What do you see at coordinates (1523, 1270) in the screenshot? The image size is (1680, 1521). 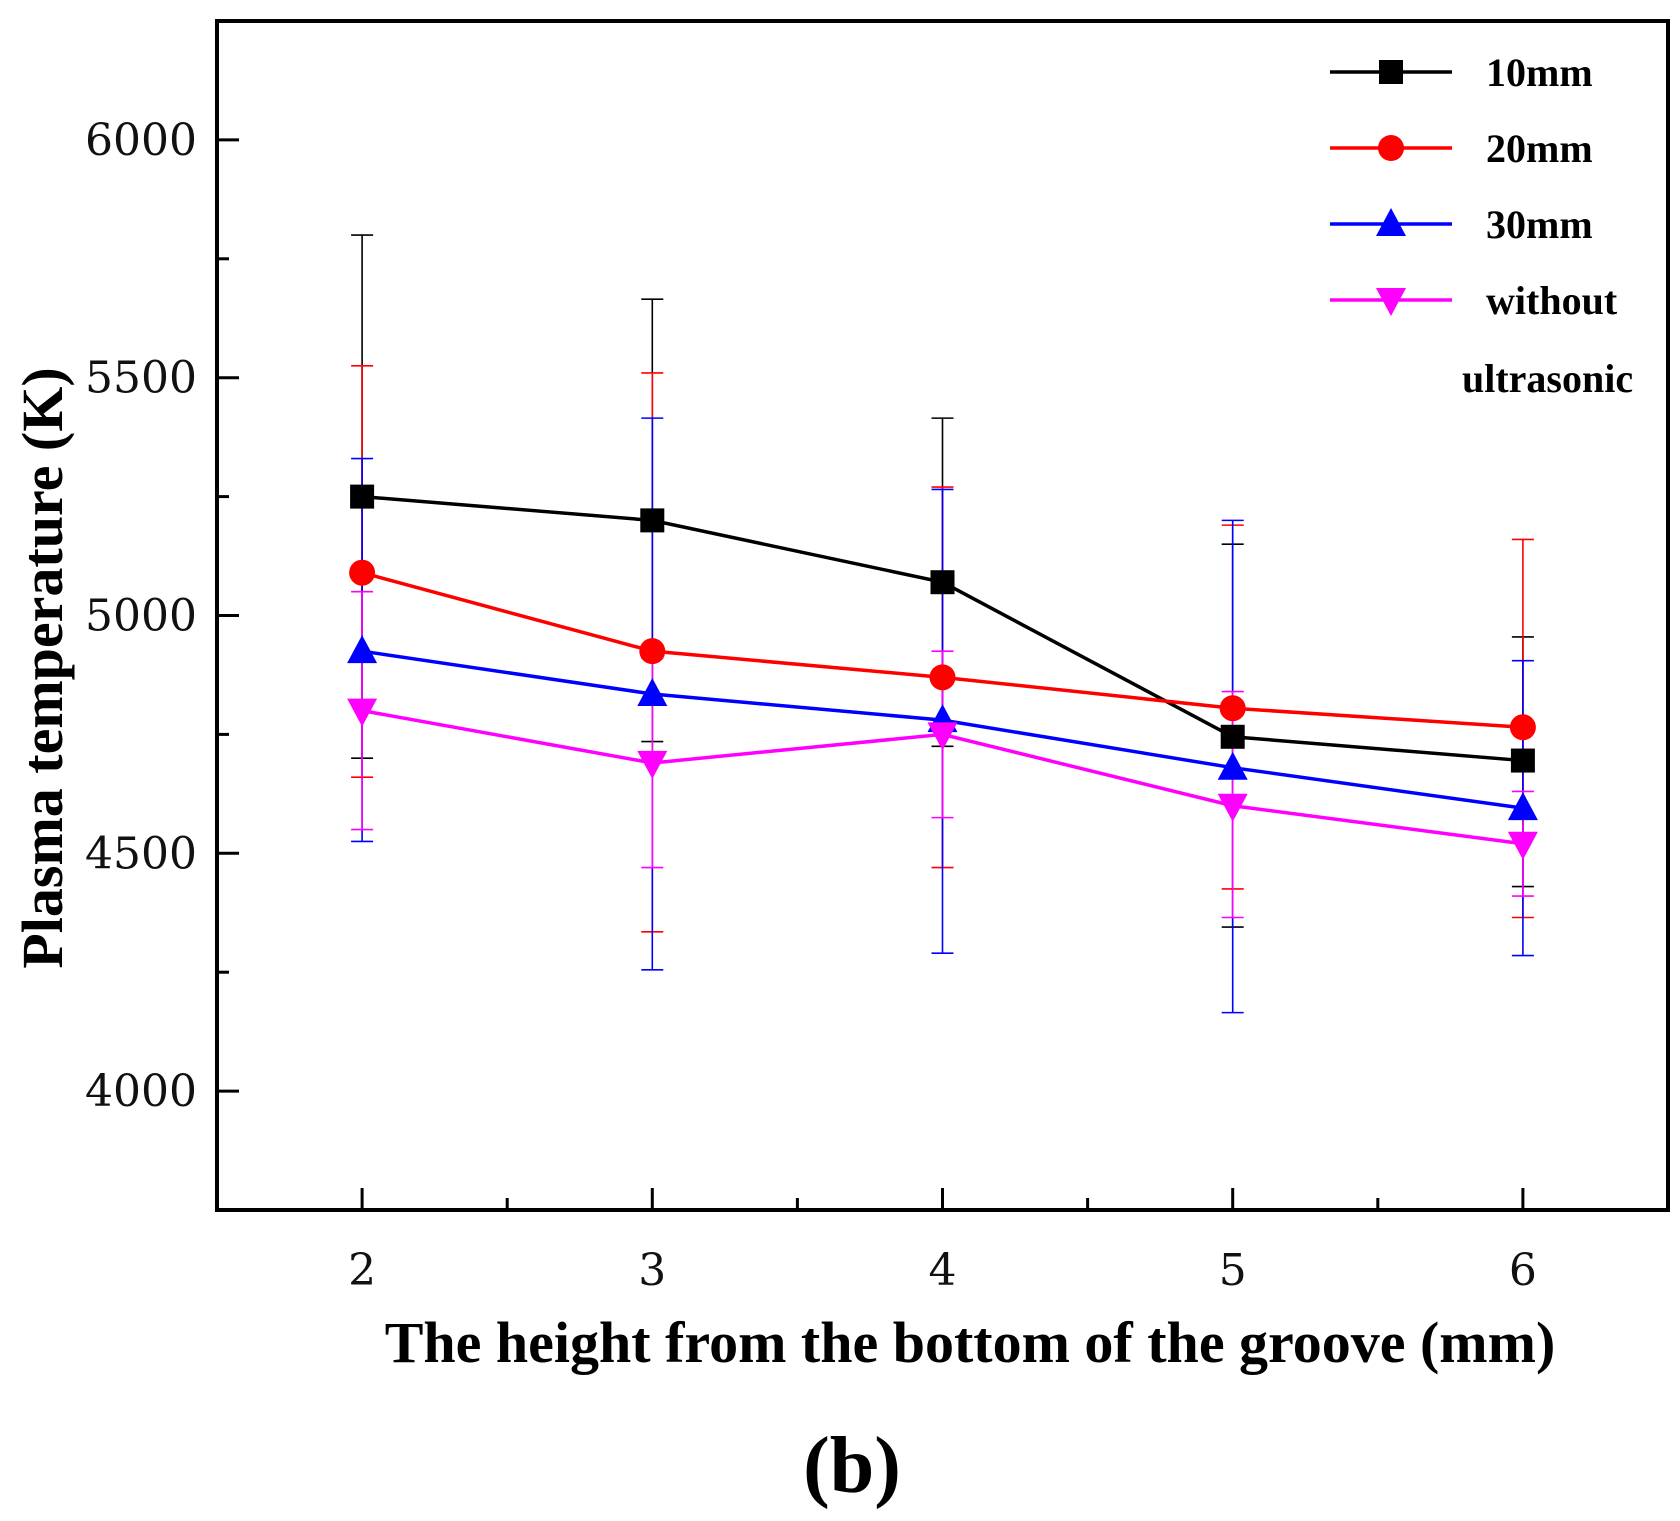 I see `x-tick-label: 6` at bounding box center [1523, 1270].